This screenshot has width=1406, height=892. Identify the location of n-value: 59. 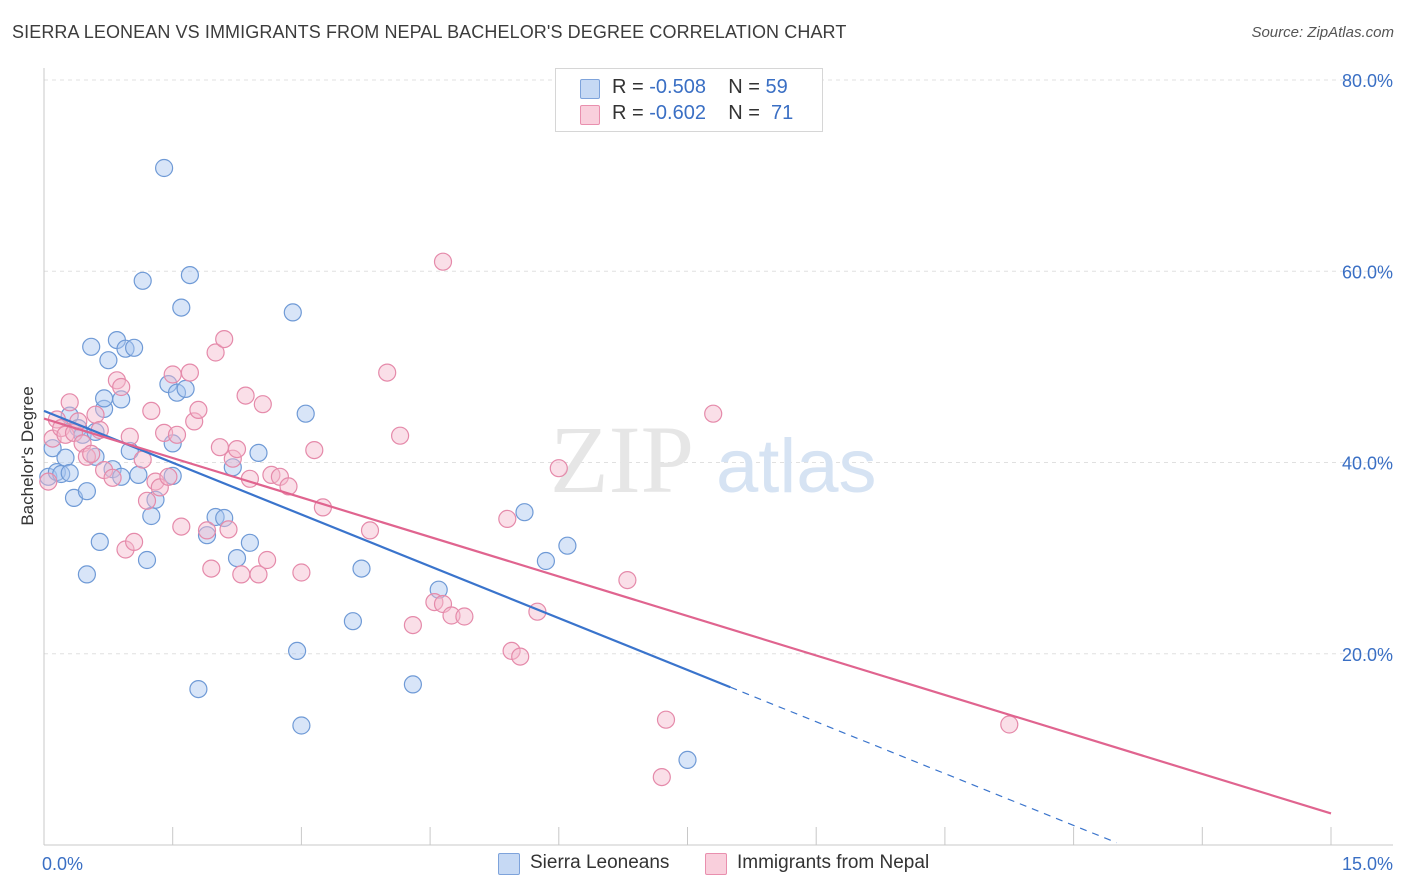
(776, 87).